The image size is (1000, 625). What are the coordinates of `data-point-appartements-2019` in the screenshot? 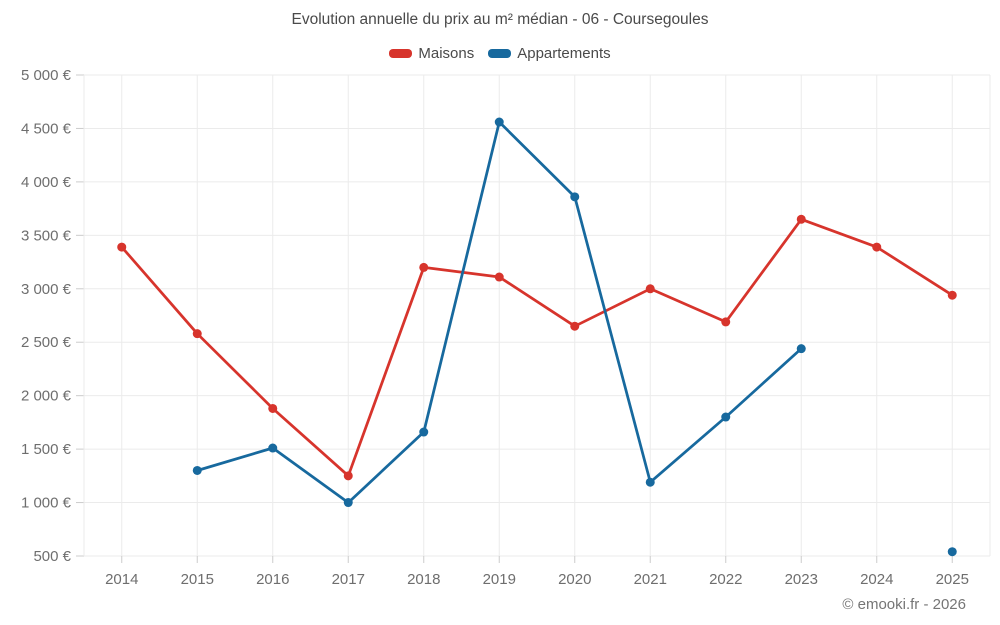 It's located at (499, 122).